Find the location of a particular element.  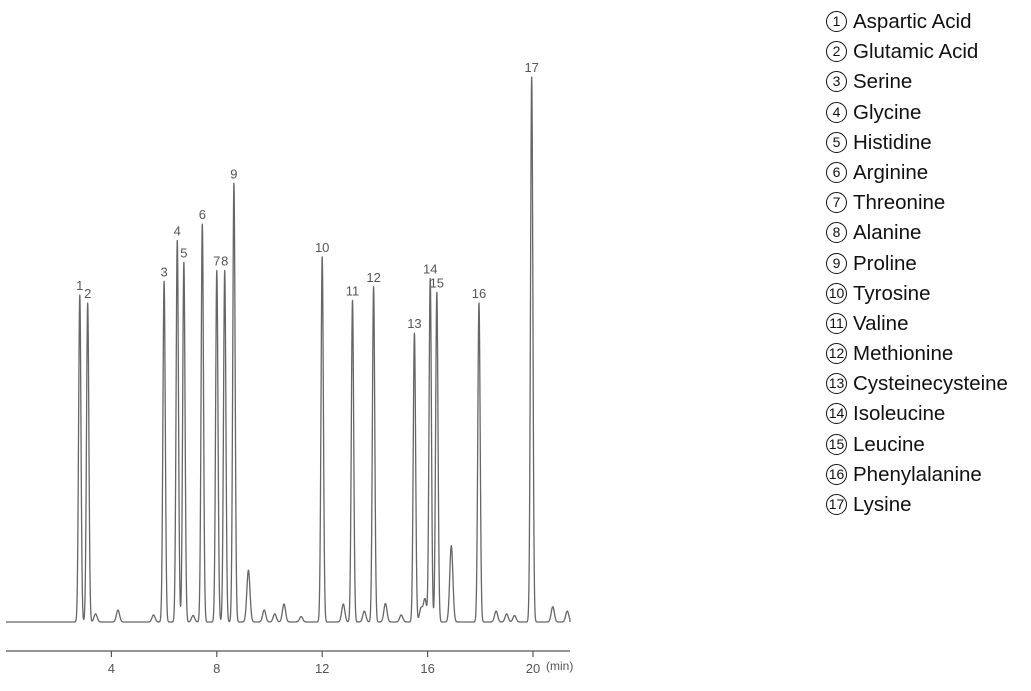

x-tick-label: 12 is located at coordinates (322, 668).